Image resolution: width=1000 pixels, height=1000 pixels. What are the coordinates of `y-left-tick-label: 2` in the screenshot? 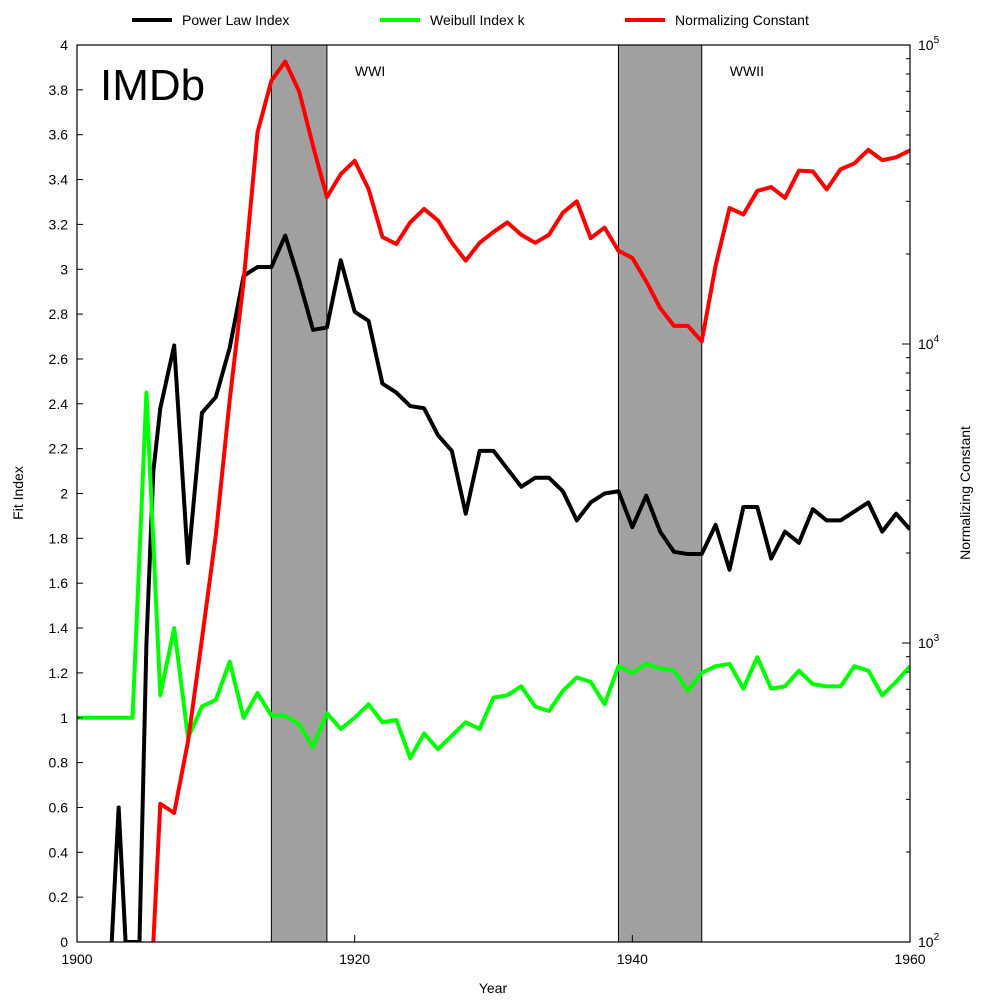 It's located at (64, 494).